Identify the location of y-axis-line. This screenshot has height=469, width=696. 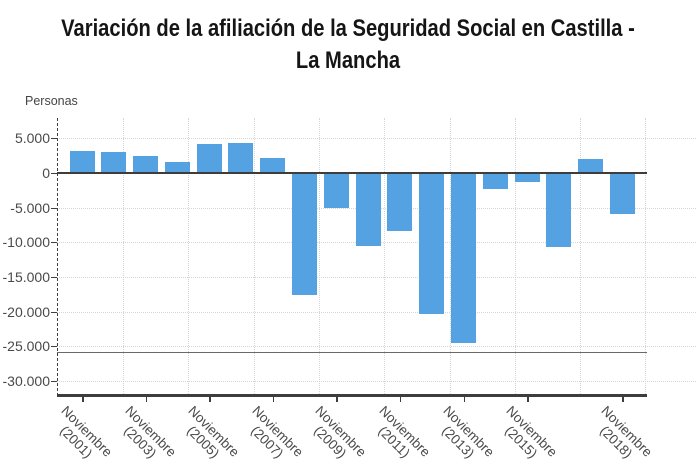
(57, 257).